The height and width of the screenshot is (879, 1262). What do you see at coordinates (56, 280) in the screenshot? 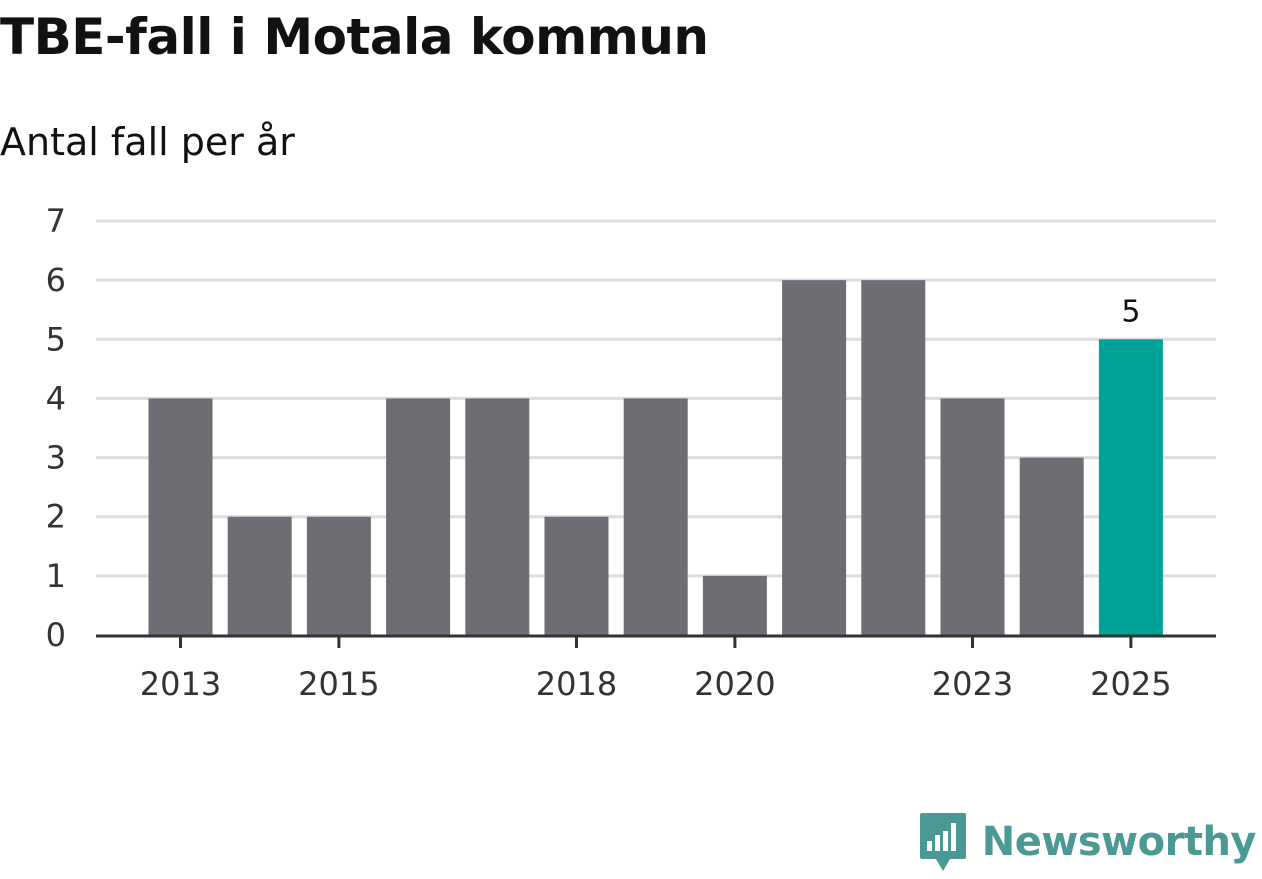
I see `y-tick-label-6: 6` at bounding box center [56, 280].